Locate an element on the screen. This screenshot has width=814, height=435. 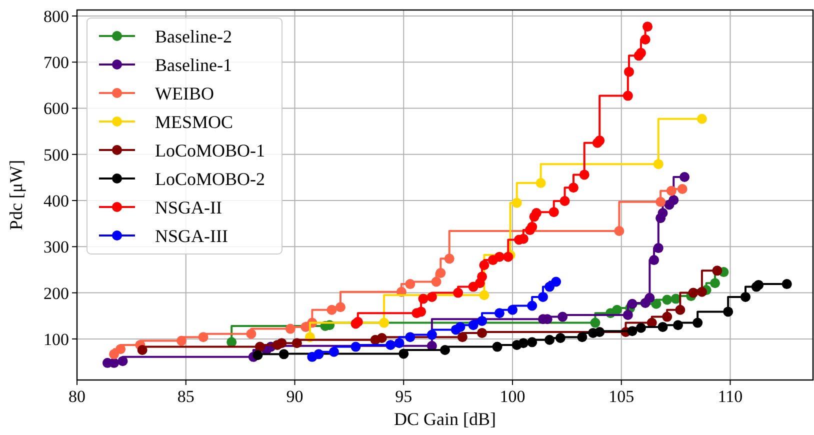
legend-label: LoCoMOBO-2 is located at coordinates (210, 178).